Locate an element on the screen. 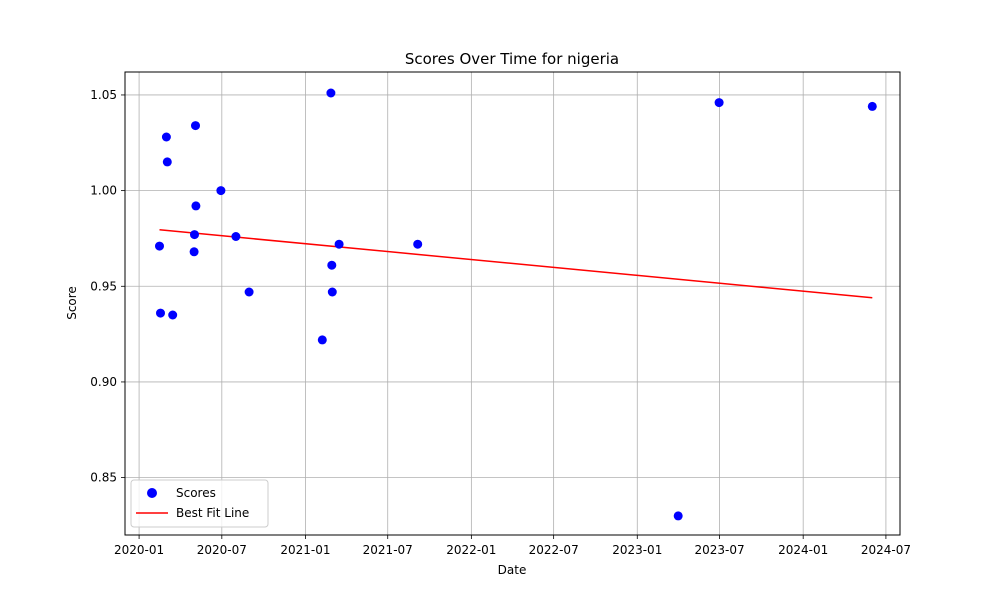  y-tick-label: 1.05 is located at coordinates (103, 95).